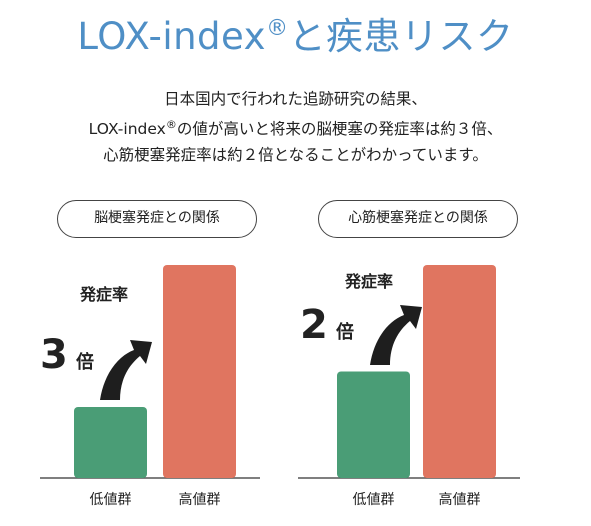  What do you see at coordinates (85, 362) in the screenshot?
I see `chart-1-unit: 倍` at bounding box center [85, 362].